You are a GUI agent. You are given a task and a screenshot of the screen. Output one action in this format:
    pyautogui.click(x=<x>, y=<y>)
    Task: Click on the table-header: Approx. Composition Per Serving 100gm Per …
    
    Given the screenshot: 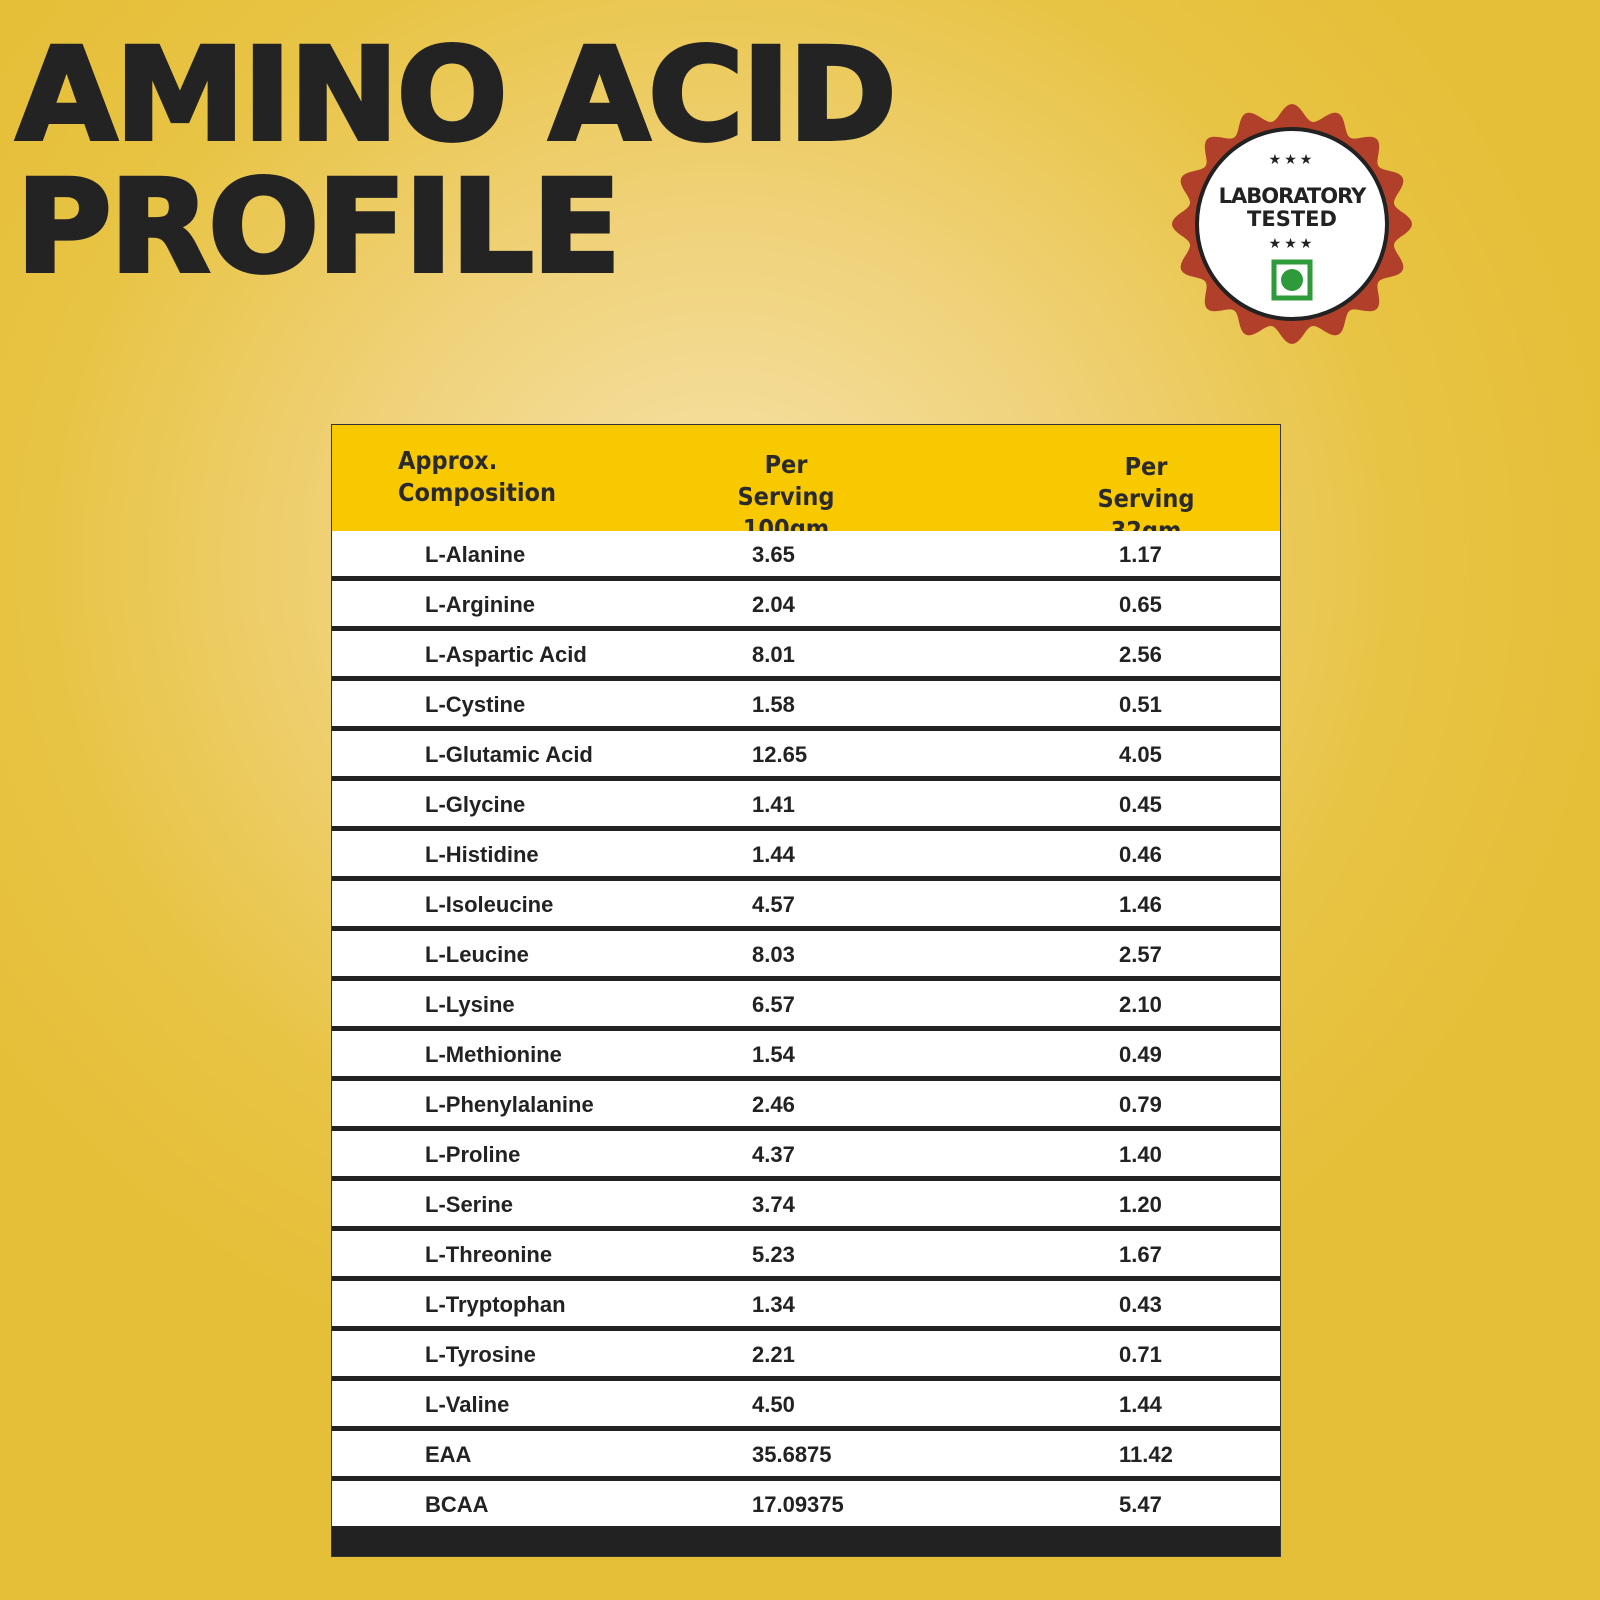 What is the action you would take?
    pyautogui.click(x=806, y=485)
    